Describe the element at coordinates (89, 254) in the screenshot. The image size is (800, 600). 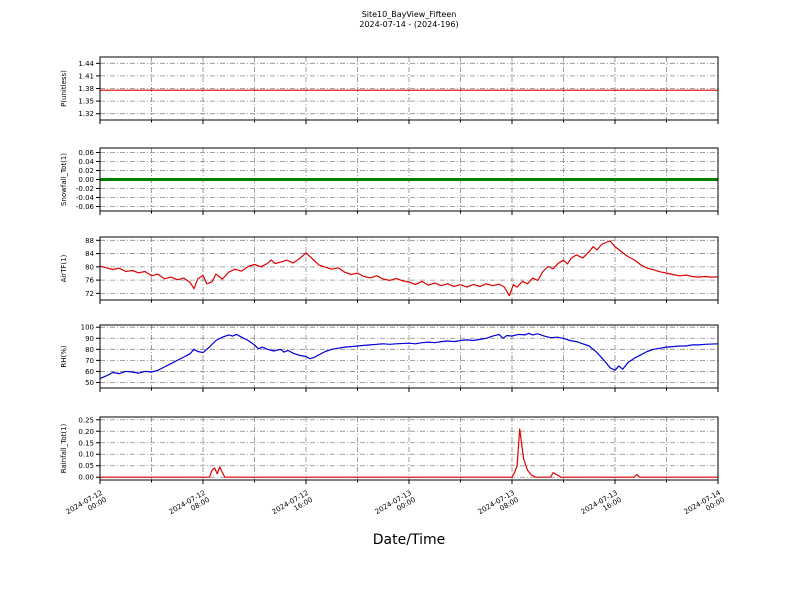
I see `y-tick-label: 84` at that location.